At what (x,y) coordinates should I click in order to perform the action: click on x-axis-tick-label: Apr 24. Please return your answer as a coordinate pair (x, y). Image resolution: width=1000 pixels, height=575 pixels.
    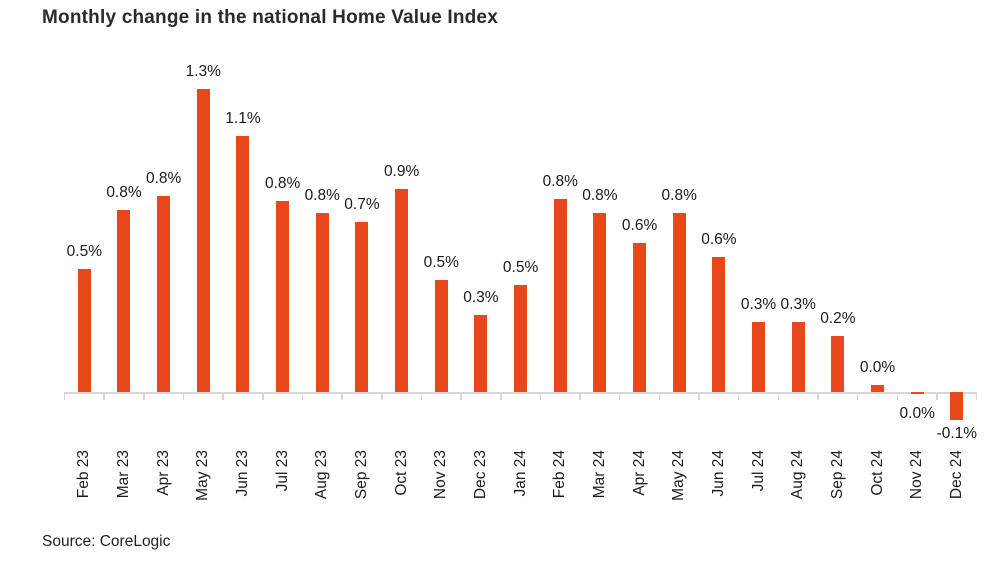
    Looking at the image, I should click on (639, 473).